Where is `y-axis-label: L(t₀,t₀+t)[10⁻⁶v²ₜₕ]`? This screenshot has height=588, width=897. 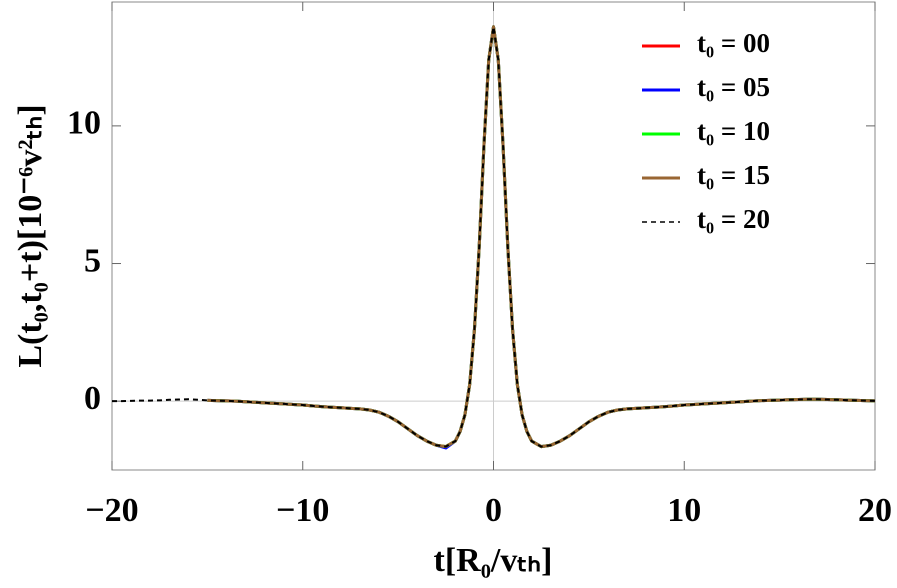 y-axis-label: L(t₀,t₀+t)[10⁻⁶v²ₜₕ] is located at coordinates (30, 235).